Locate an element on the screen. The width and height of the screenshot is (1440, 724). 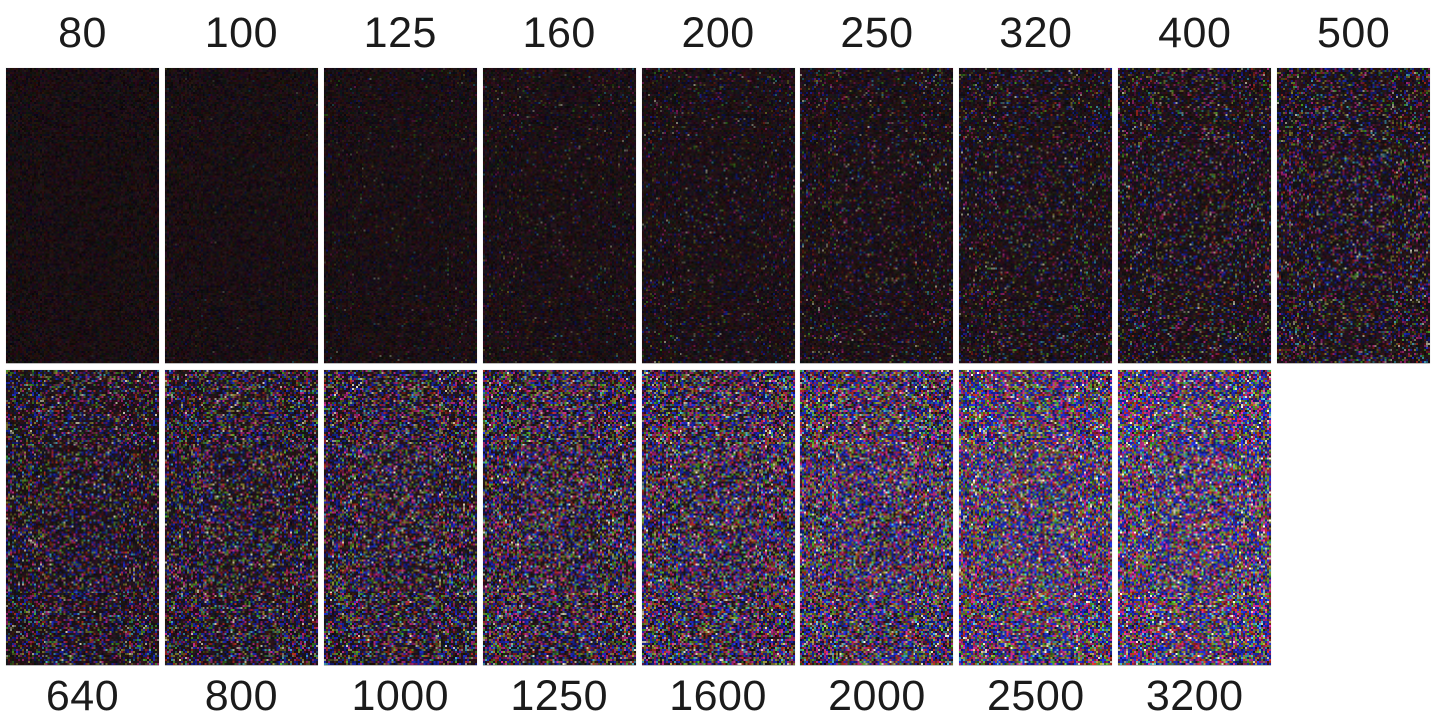
iso-label-3200: 3200 is located at coordinates (1194, 696).